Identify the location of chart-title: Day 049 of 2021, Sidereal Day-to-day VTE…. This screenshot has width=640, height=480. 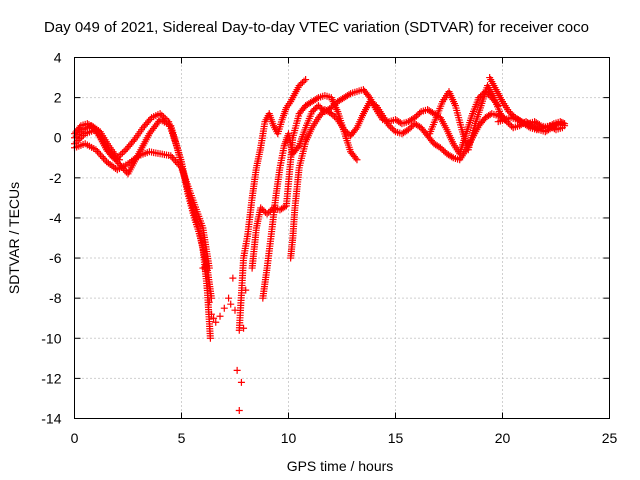
(316, 27).